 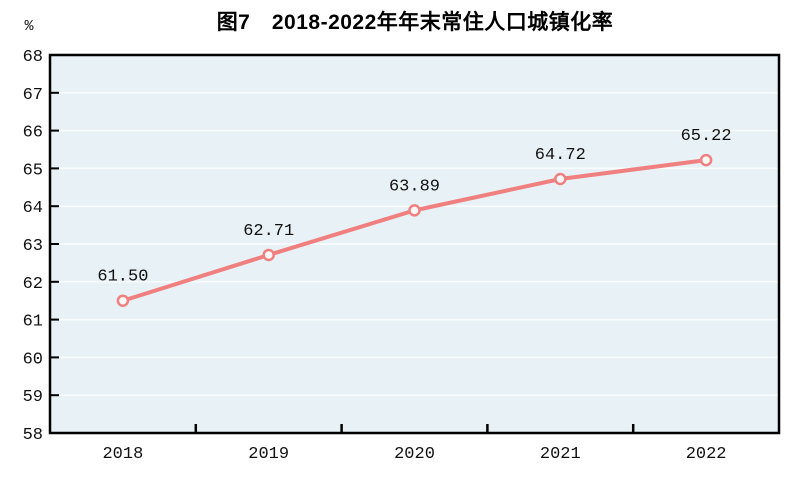 What do you see at coordinates (33, 170) in the screenshot?
I see `y-axis-label: 65` at bounding box center [33, 170].